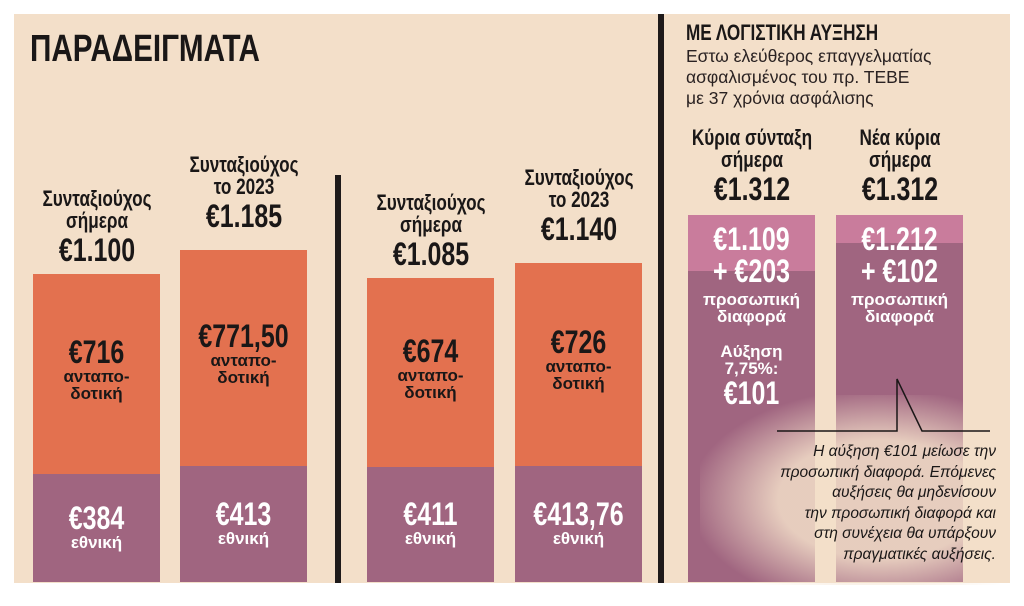 The image size is (1024, 606). I want to click on segment-ethniki: €384 εθνική, so click(96, 528).